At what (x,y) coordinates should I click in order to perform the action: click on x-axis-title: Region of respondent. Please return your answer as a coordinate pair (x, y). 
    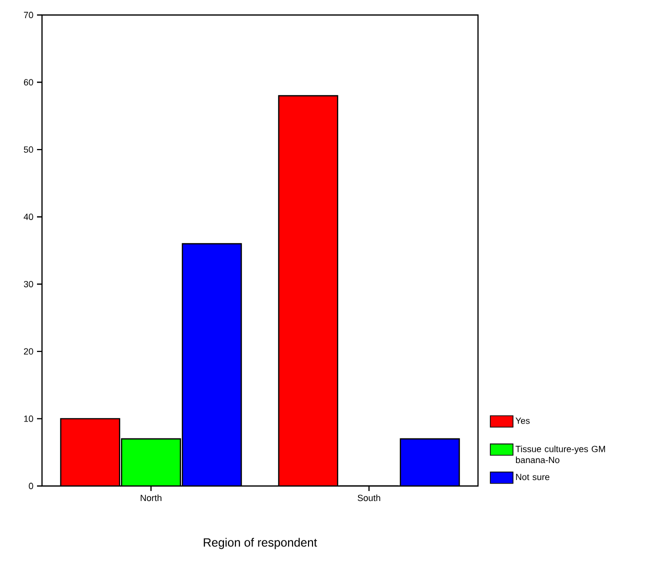
    Looking at the image, I should click on (261, 544).